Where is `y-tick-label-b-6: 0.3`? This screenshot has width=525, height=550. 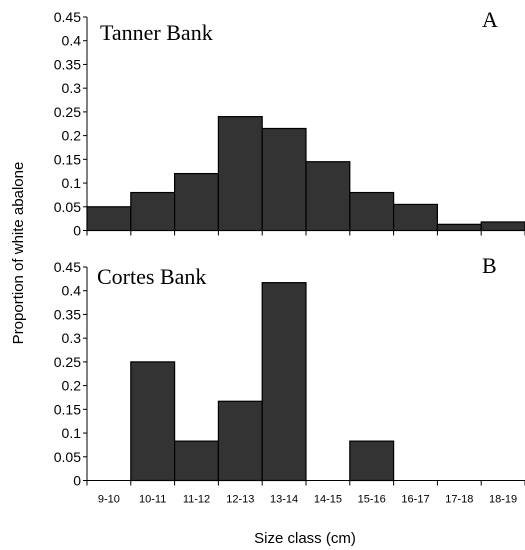
y-tick-label-b-6: 0.3 is located at coordinates (72, 338).